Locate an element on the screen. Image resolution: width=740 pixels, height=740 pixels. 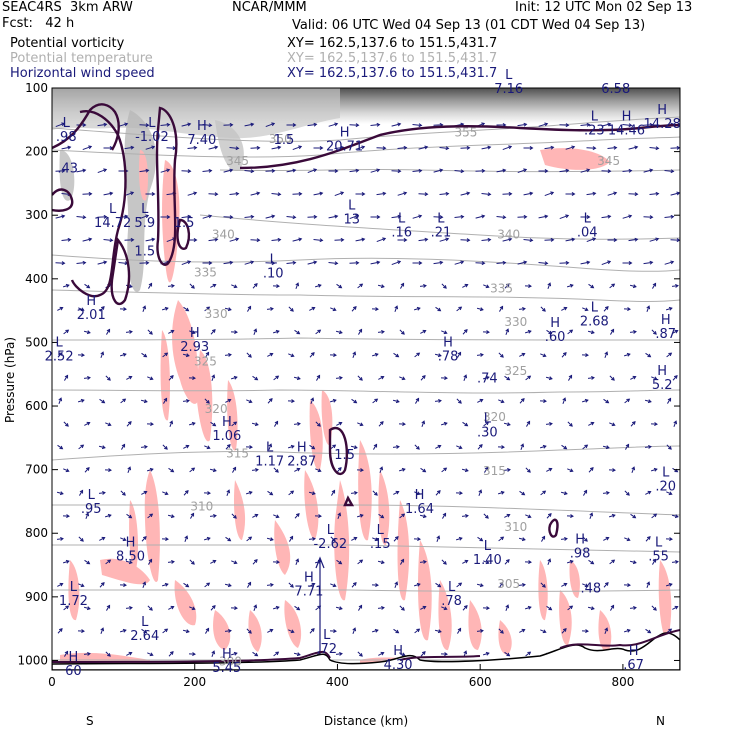
extremum-value: .95 is located at coordinates (91, 509).